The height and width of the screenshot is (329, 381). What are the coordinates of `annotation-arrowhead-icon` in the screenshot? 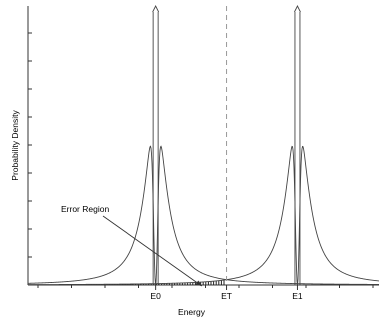 It's located at (198, 283).